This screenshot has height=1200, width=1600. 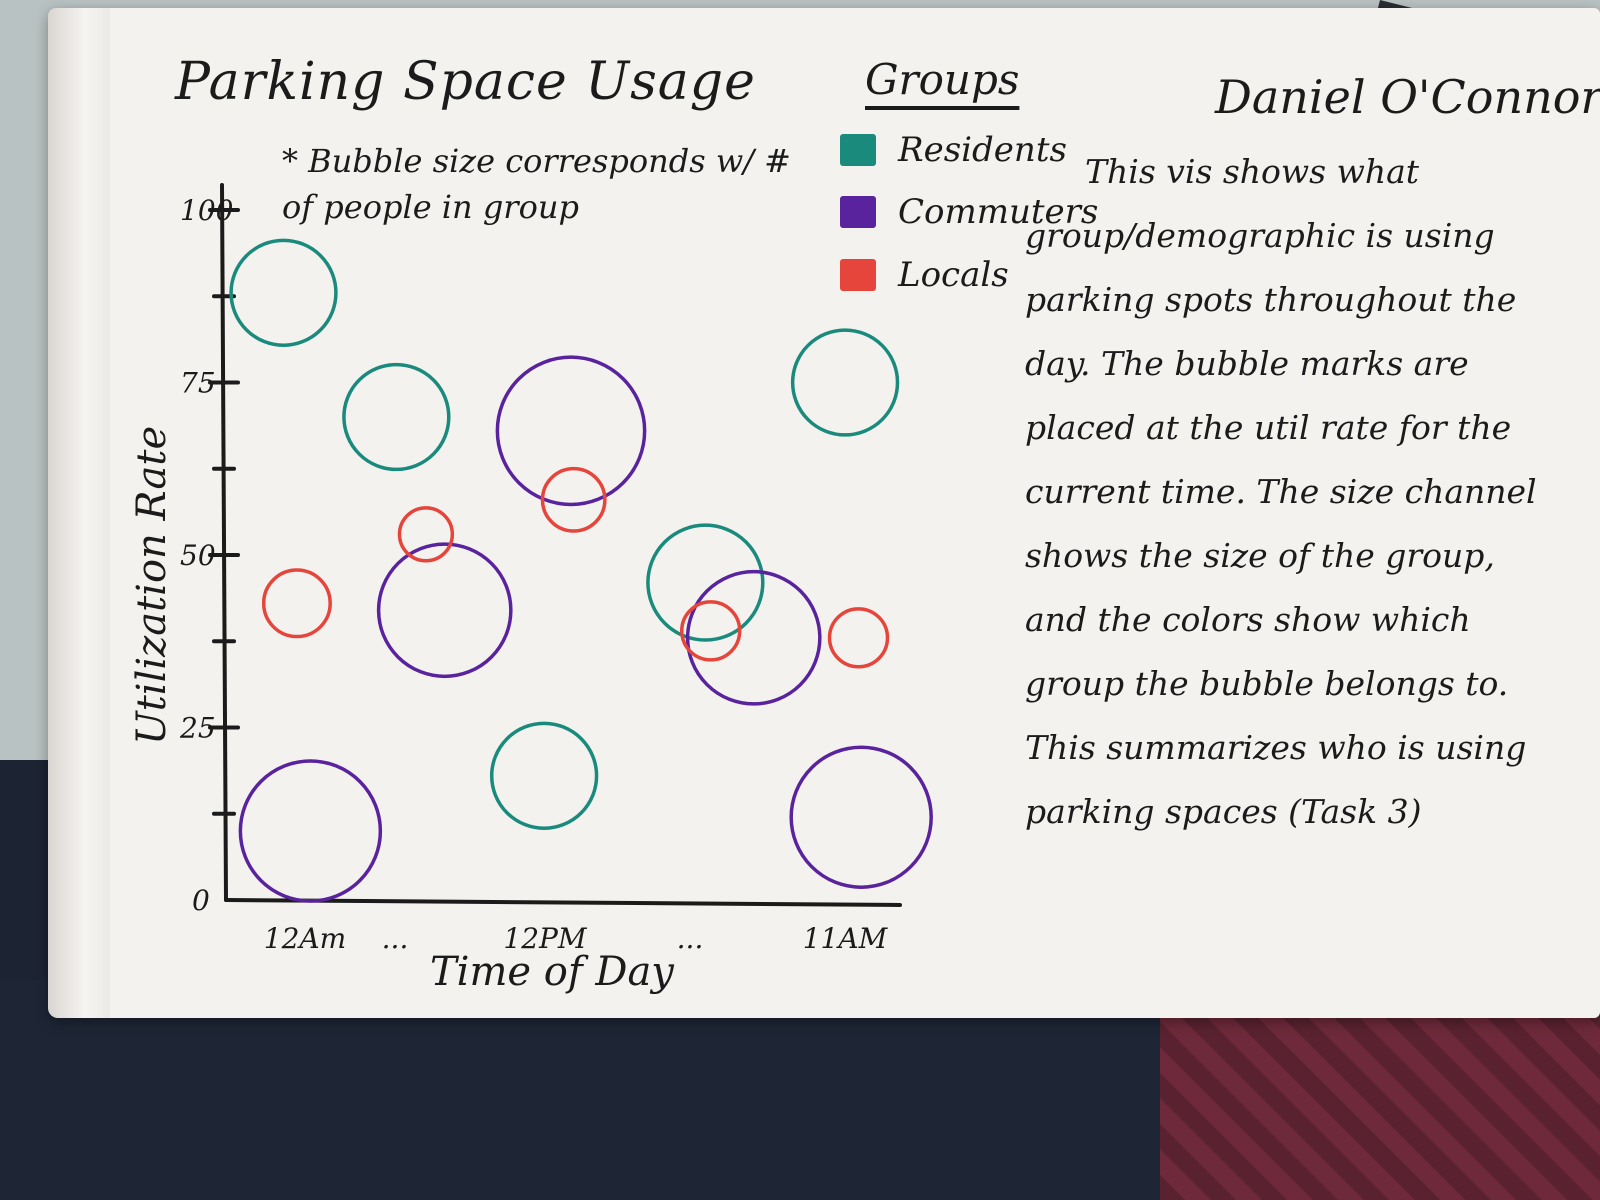 I want to click on author-name: Daniel O'Connor, so click(x=1407, y=97).